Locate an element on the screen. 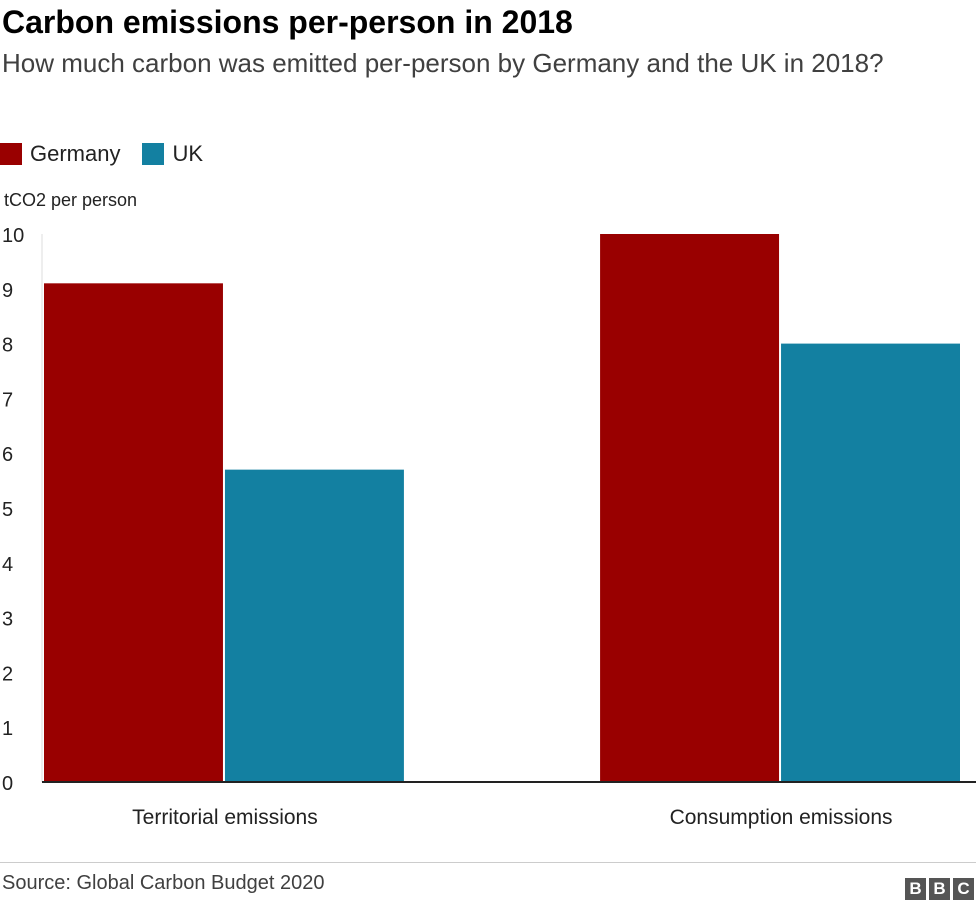  y-tick-label: 5 is located at coordinates (7, 510).